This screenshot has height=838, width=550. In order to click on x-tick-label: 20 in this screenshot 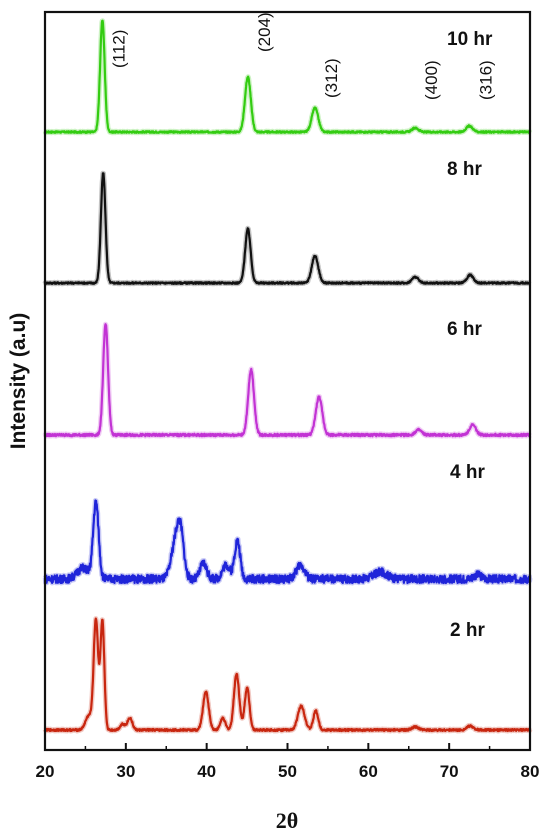, I will do `click(45, 771)`.